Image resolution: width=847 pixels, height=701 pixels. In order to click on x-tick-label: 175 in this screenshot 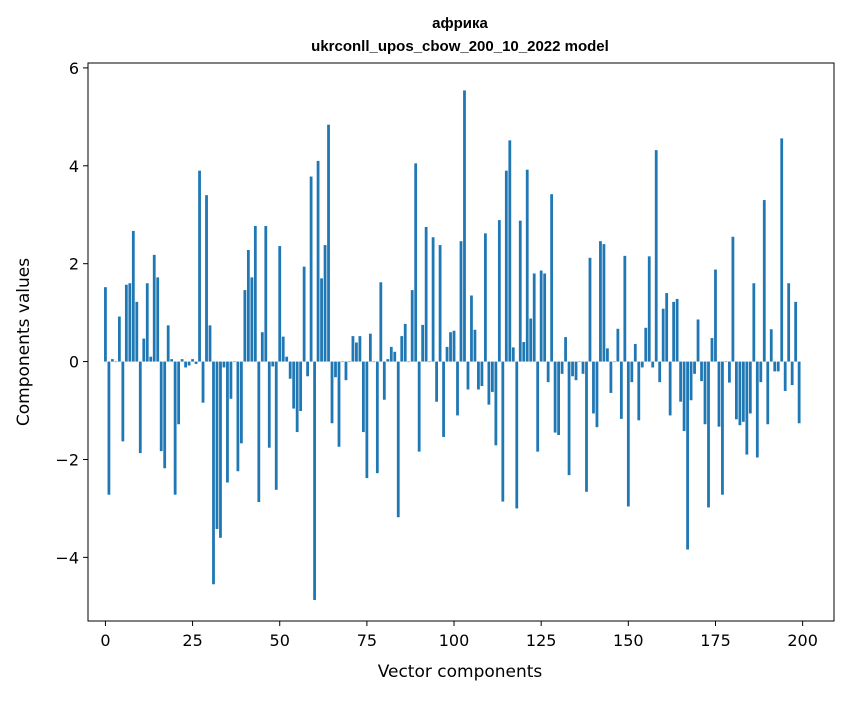, I will do `click(715, 640)`.